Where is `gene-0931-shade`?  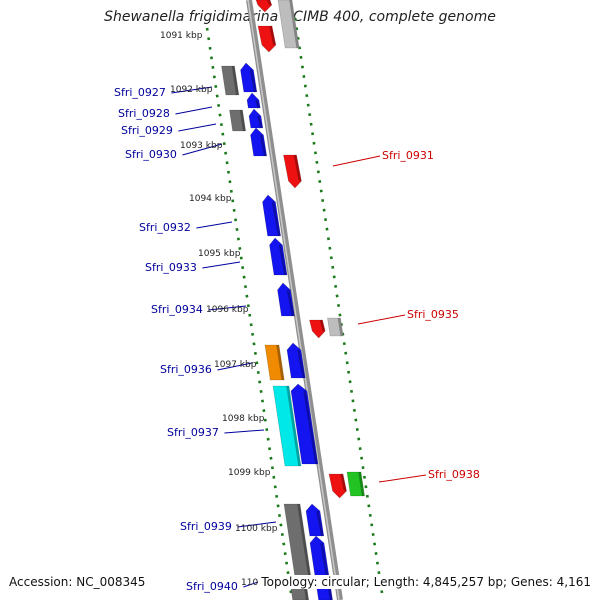 gene-0931-shade is located at coordinates (297, 168).